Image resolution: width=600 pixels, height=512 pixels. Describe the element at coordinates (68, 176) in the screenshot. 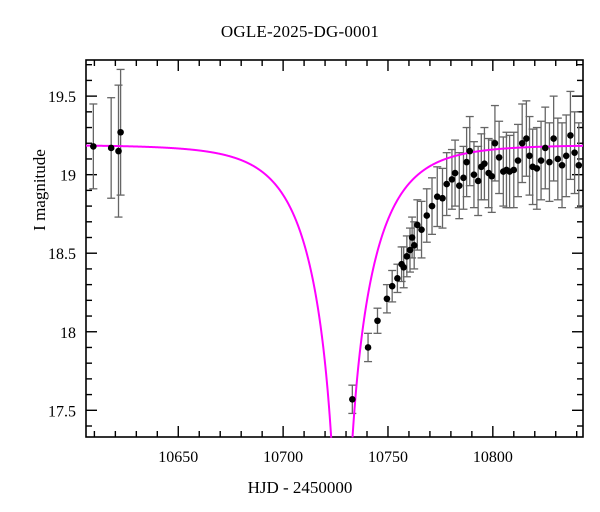

I see `y-tick-label: 19` at that location.